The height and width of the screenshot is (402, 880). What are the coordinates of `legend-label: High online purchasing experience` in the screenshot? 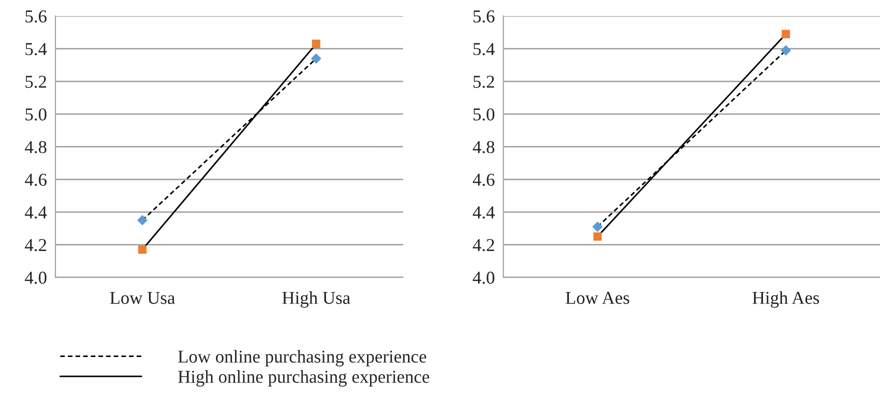 It's located at (304, 378).